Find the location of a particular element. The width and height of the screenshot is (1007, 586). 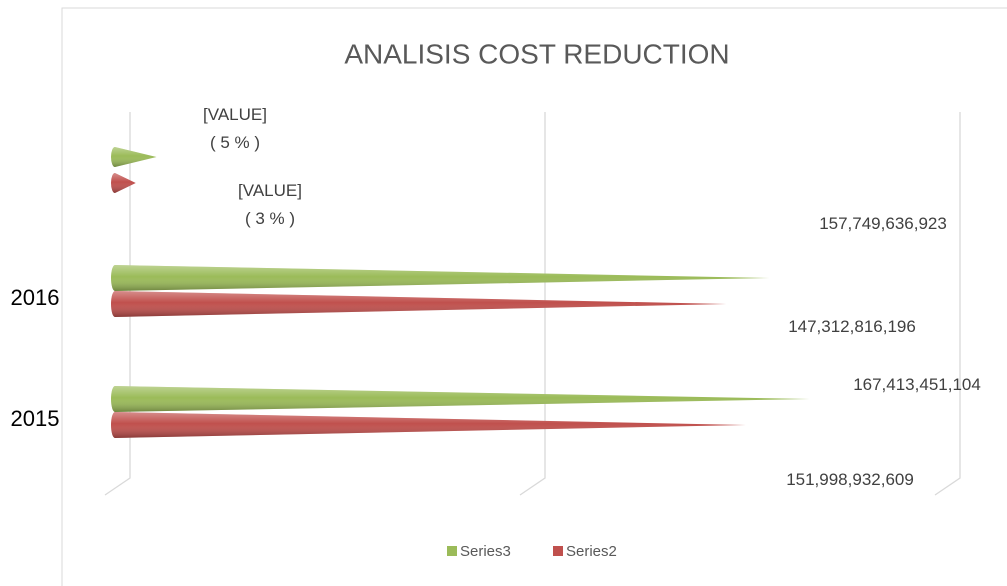

data-label: 157,749,636,923 is located at coordinates (883, 223).